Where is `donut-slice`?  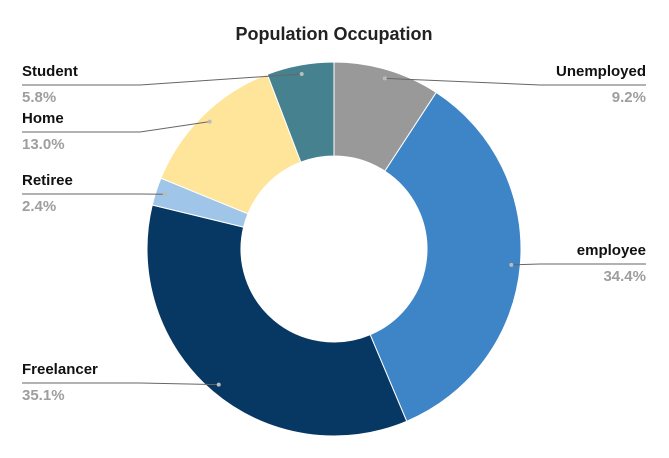 donut-slice is located at coordinates (300, 112).